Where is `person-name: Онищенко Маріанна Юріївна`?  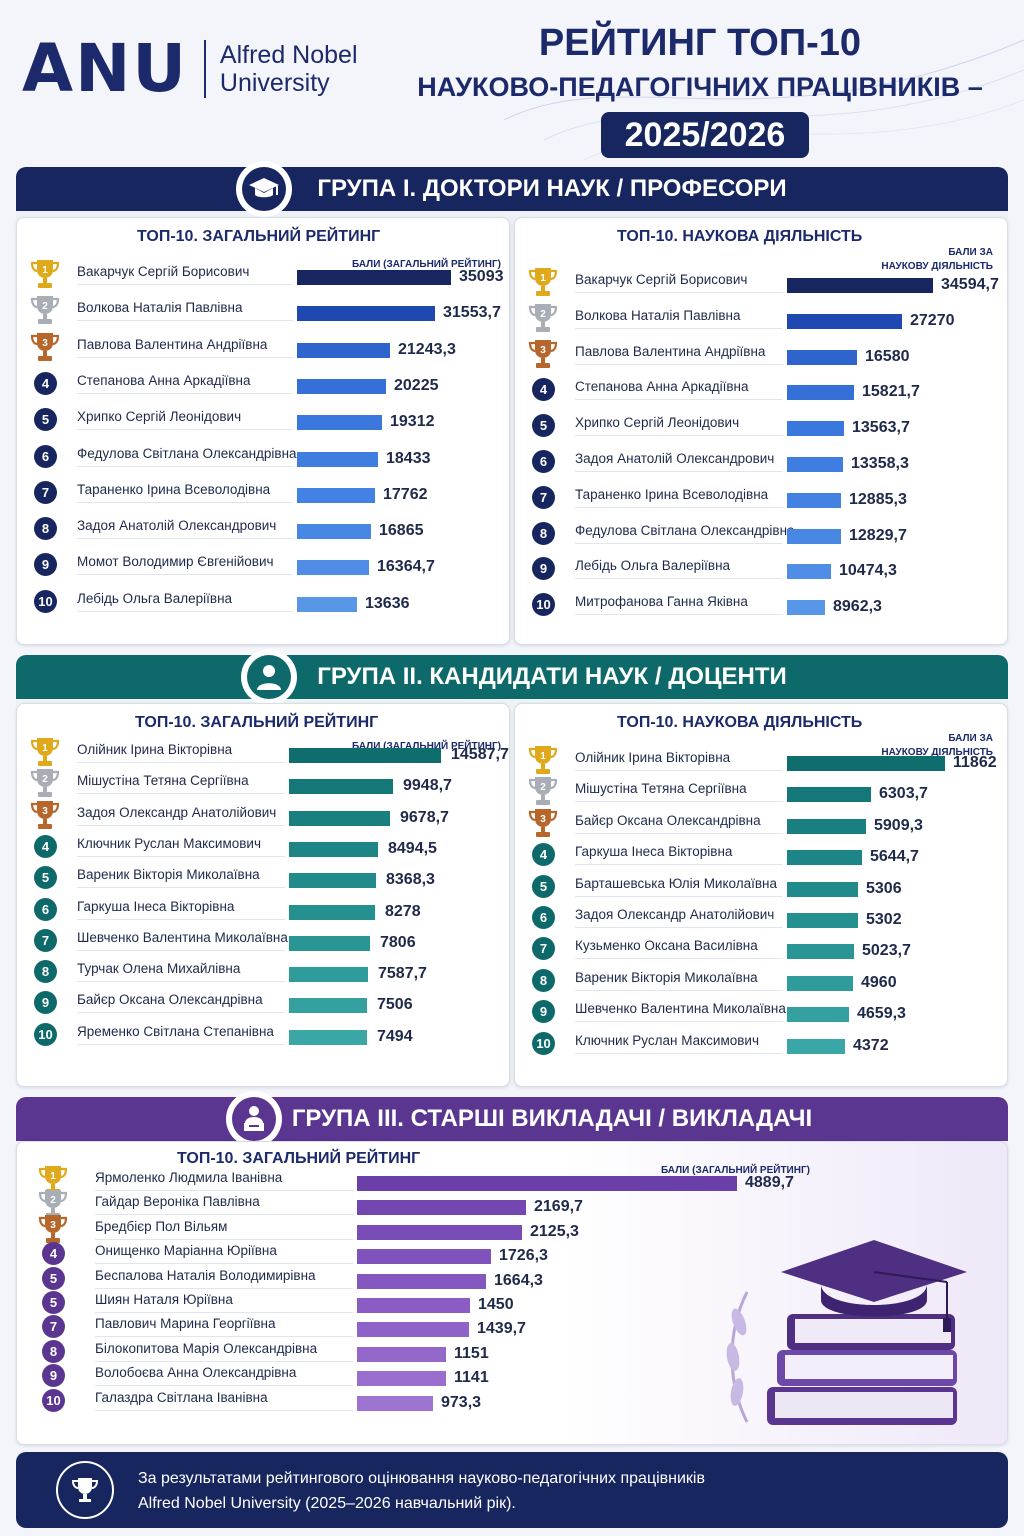 person-name: Онищенко Маріанна Юріївна is located at coordinates (186, 1251).